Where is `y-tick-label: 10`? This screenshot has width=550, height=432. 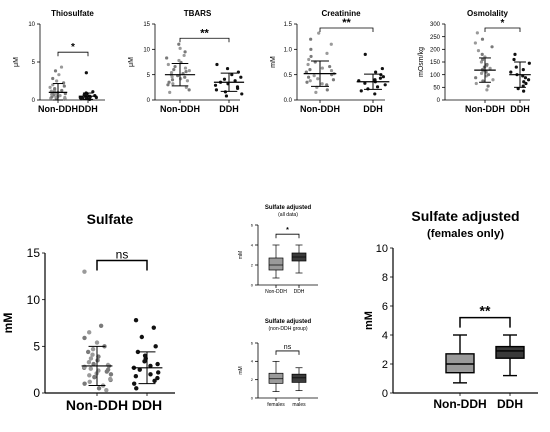
y-tick-label: 10 is located at coordinates (31, 25).